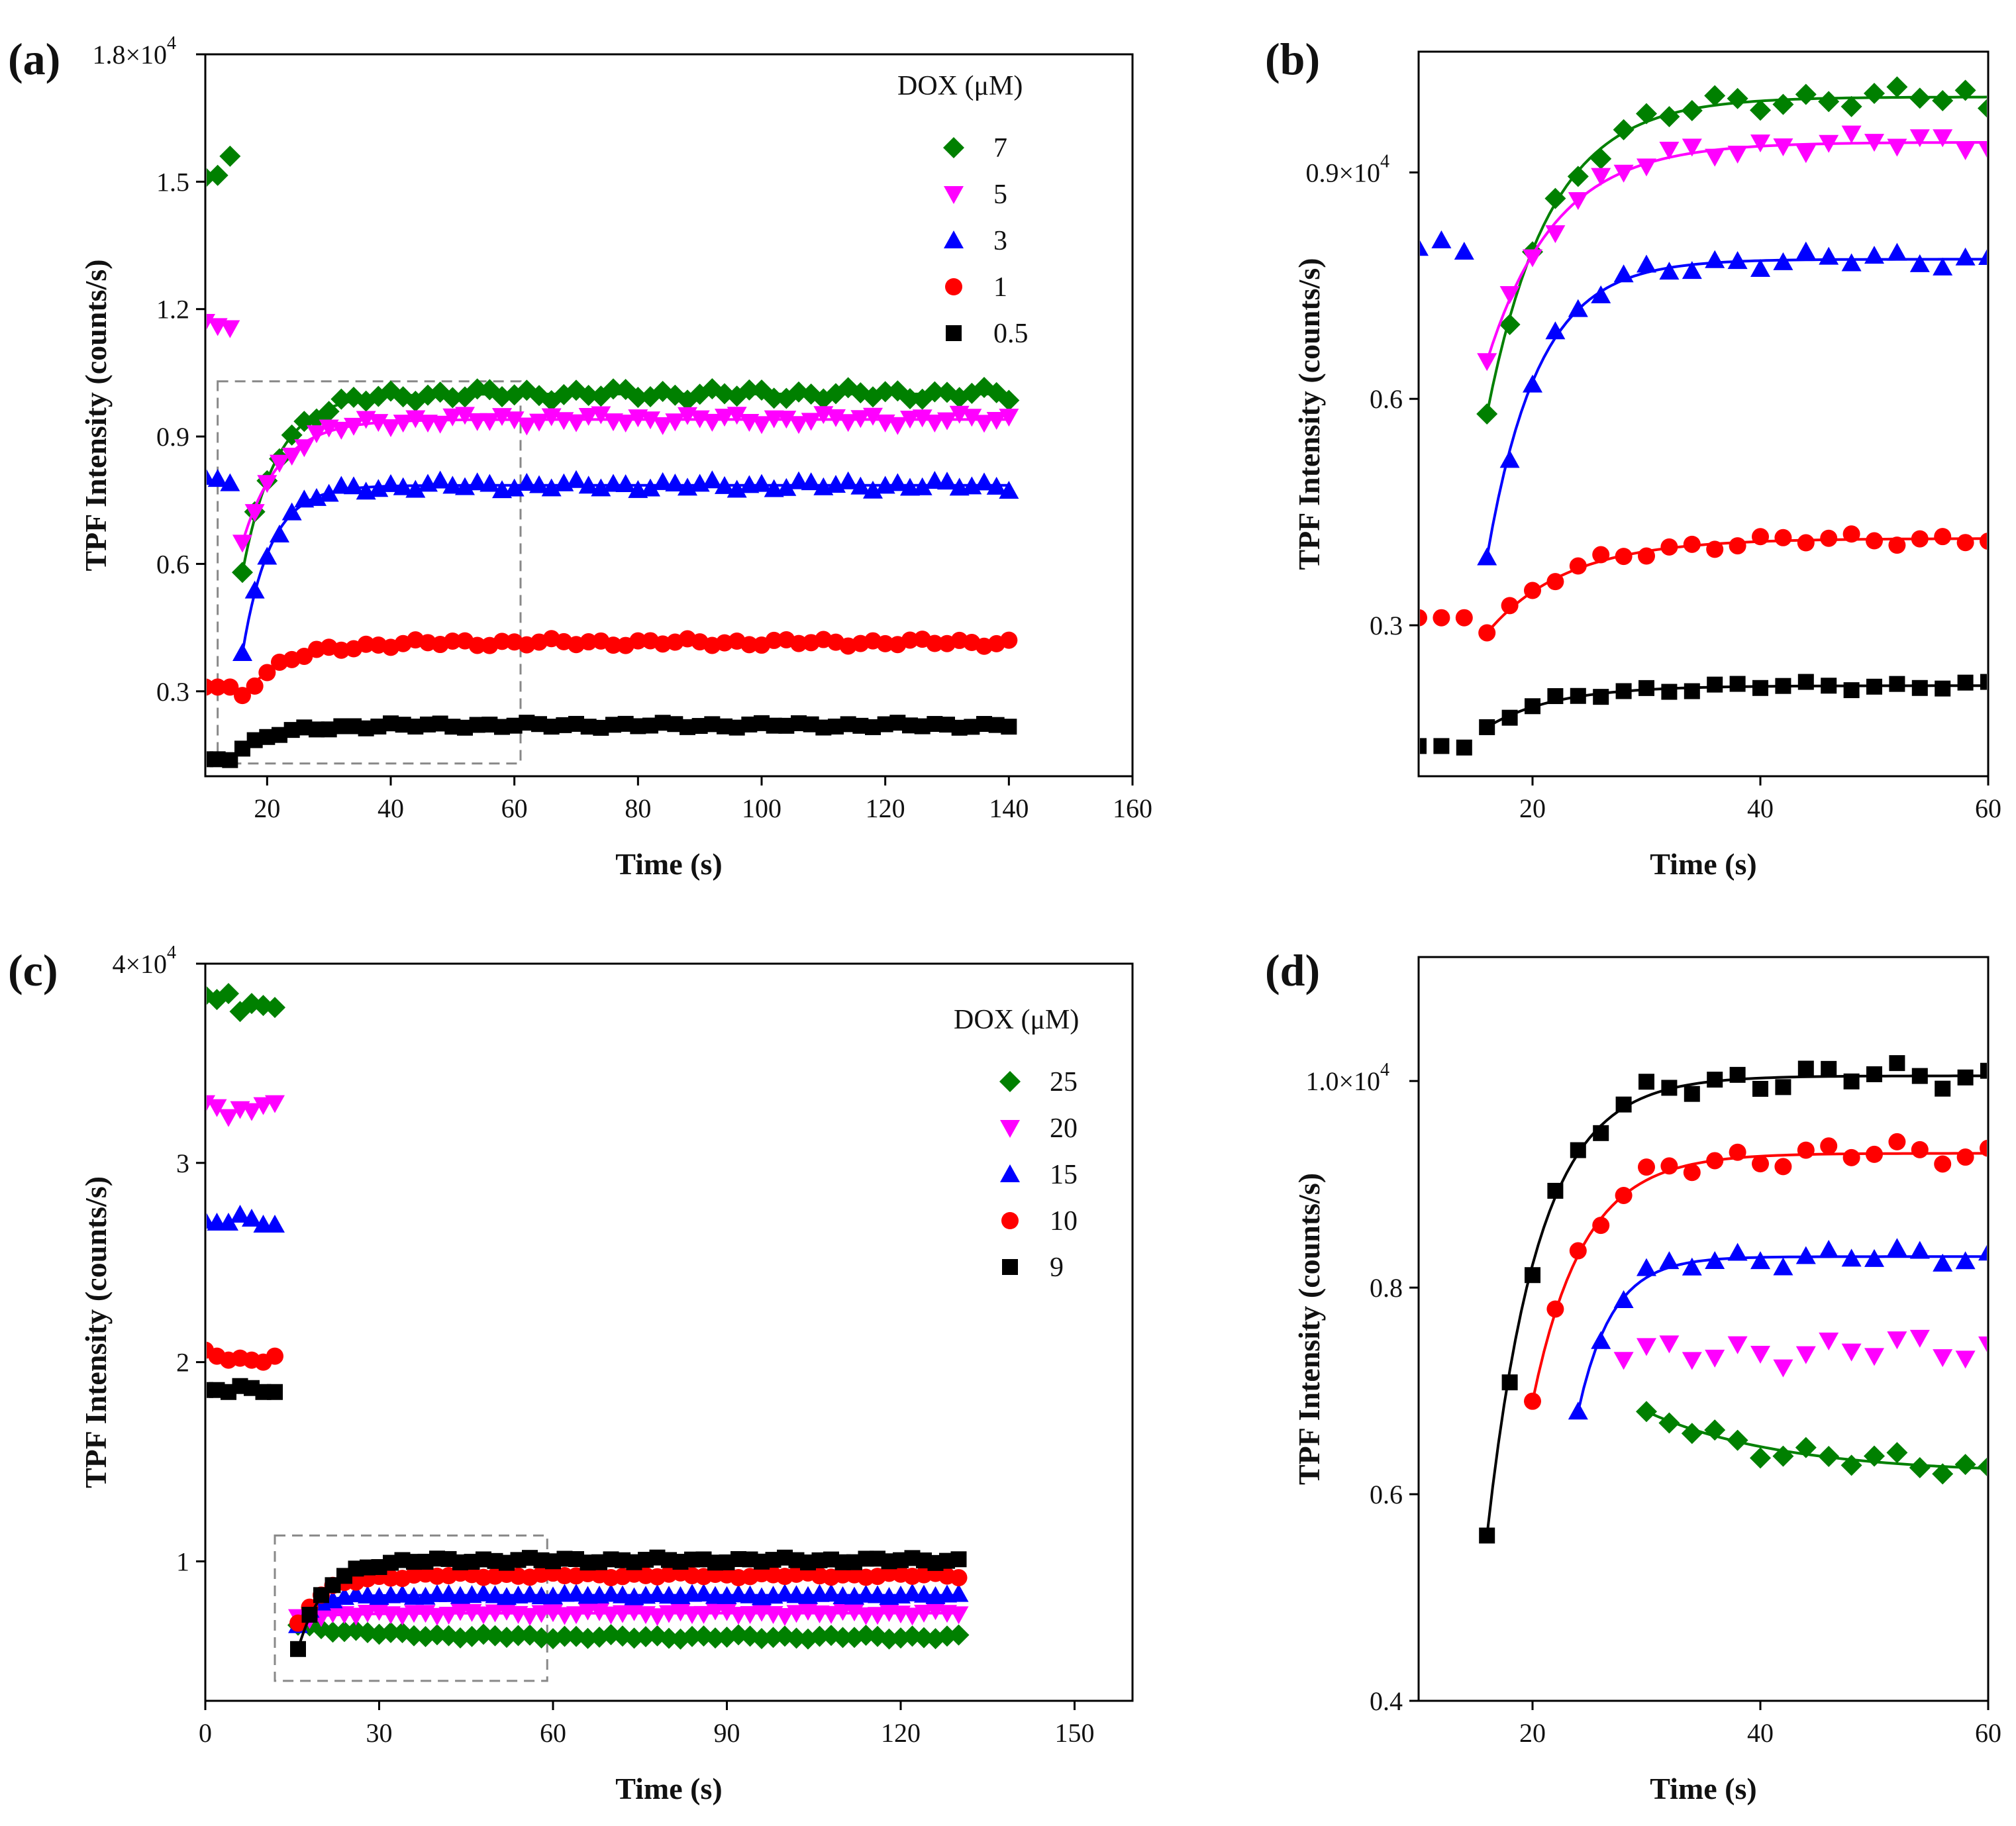 The width and height of the screenshot is (2016, 1826). I want to click on x-tick-label: 40, so click(391, 808).